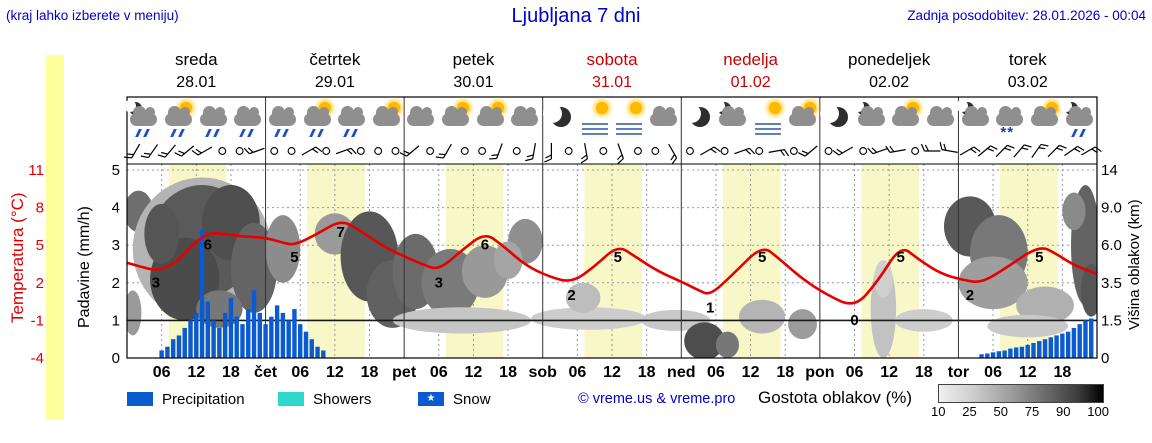 This screenshot has height=443, width=1152. I want to click on temp-extreme-label: 1, so click(710, 307).